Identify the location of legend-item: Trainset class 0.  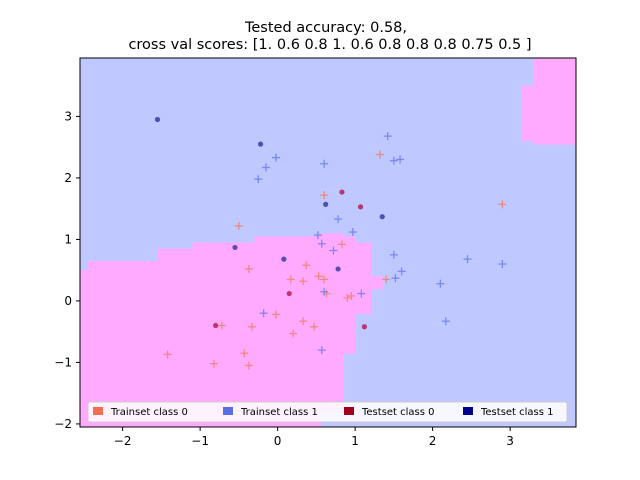
(140, 412).